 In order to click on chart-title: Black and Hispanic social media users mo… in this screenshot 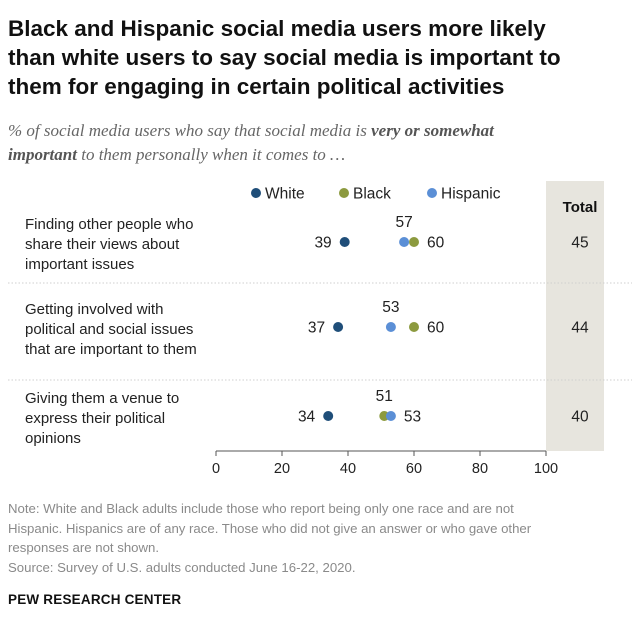, I will do `click(318, 57)`.